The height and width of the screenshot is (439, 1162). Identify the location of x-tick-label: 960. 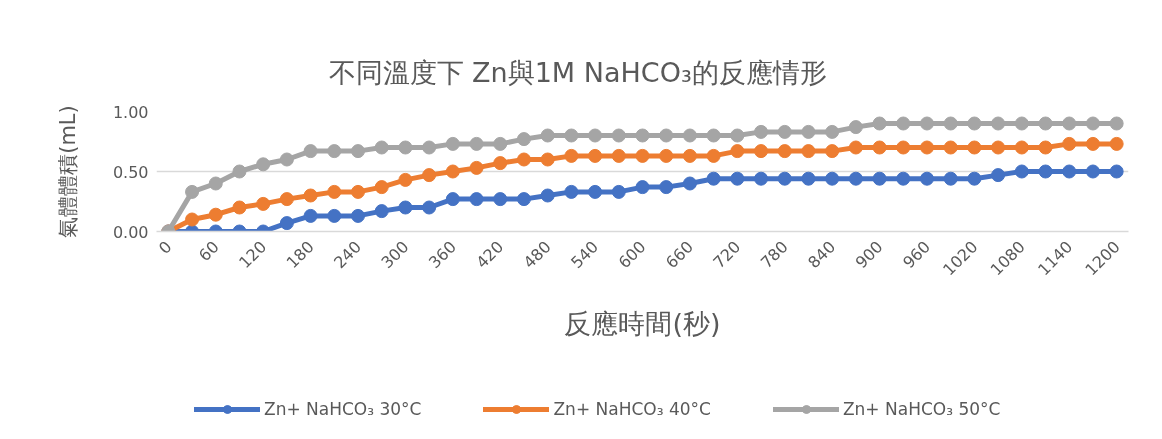
(917, 255).